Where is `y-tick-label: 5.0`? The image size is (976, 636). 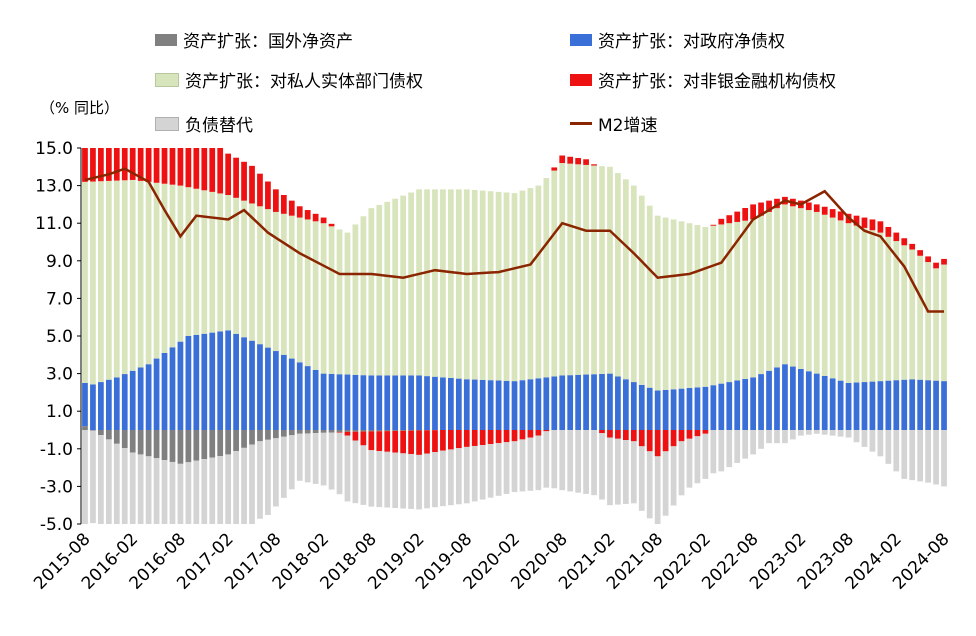 y-tick-label: 5.0 is located at coordinates (59, 337).